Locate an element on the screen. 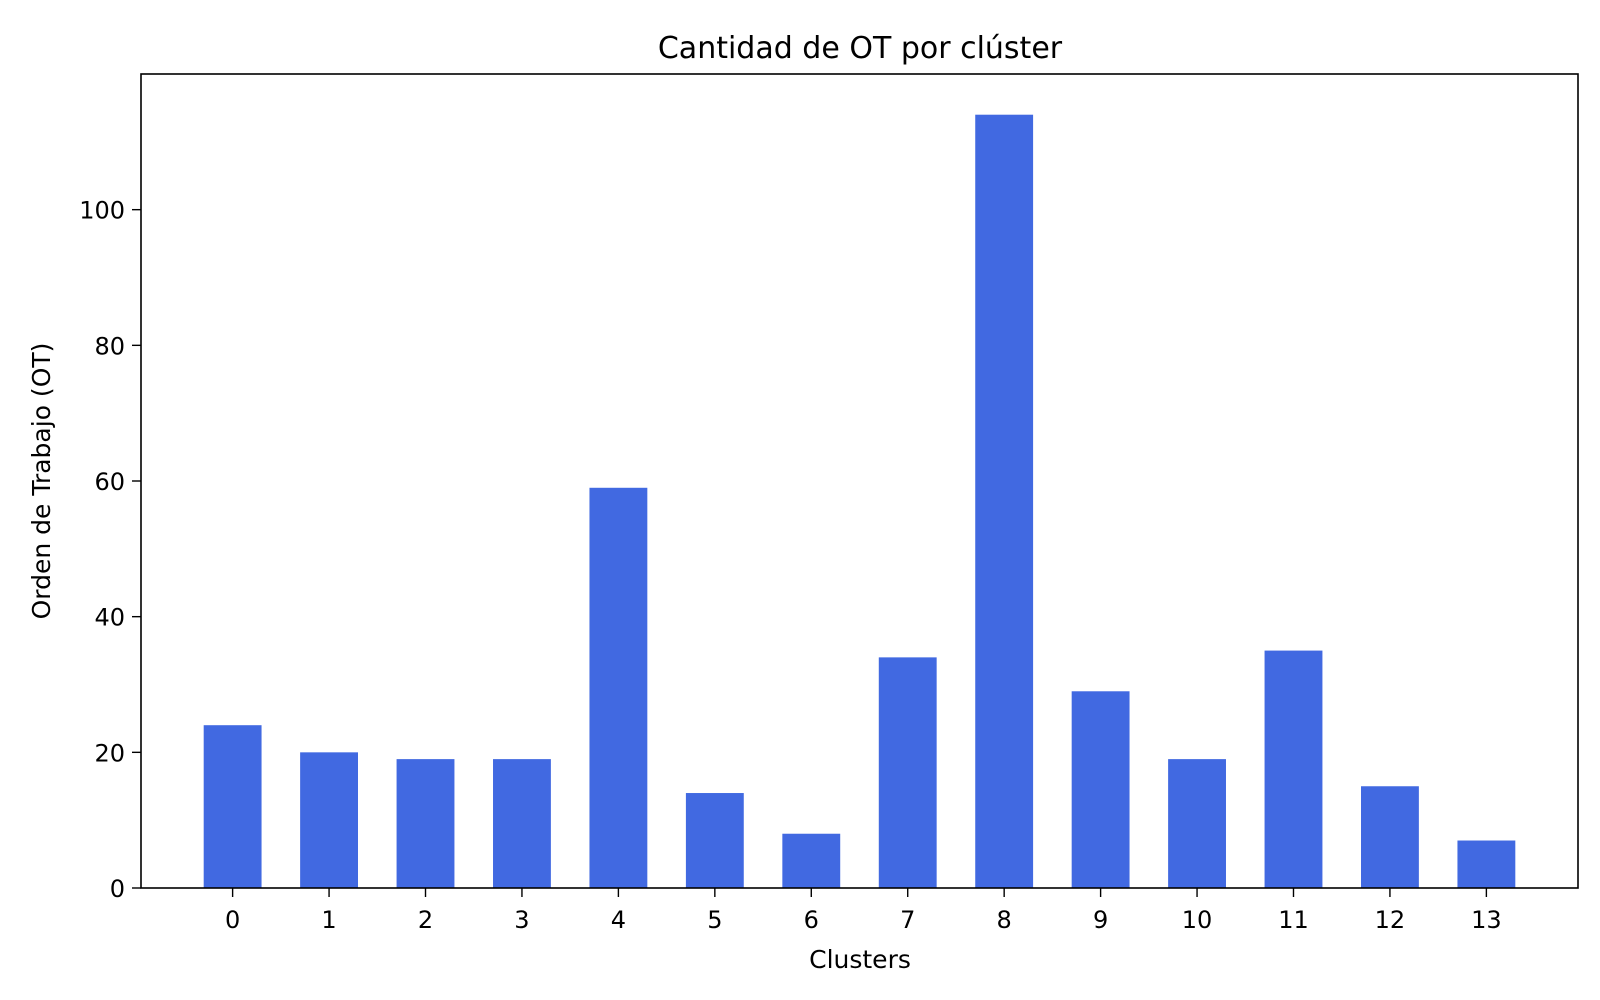 This screenshot has height=1000, width=1600. x-tick-label: 13 is located at coordinates (1486, 920).